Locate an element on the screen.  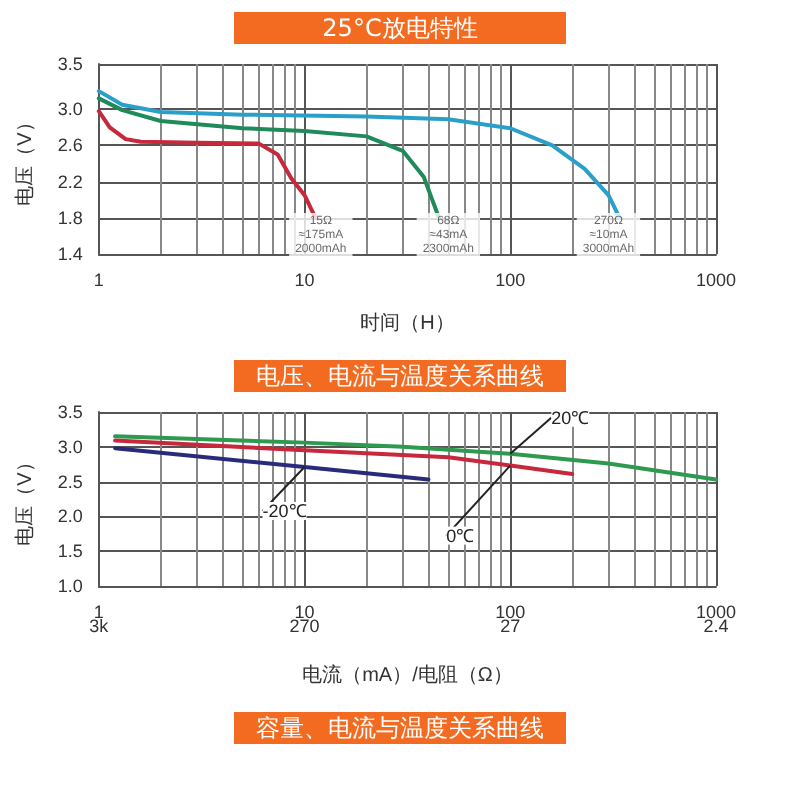
y-tick-label: 1.0 is located at coordinates (70, 586).